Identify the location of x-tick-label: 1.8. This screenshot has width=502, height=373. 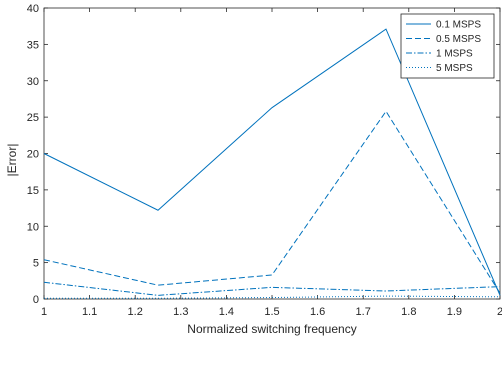
(408, 312).